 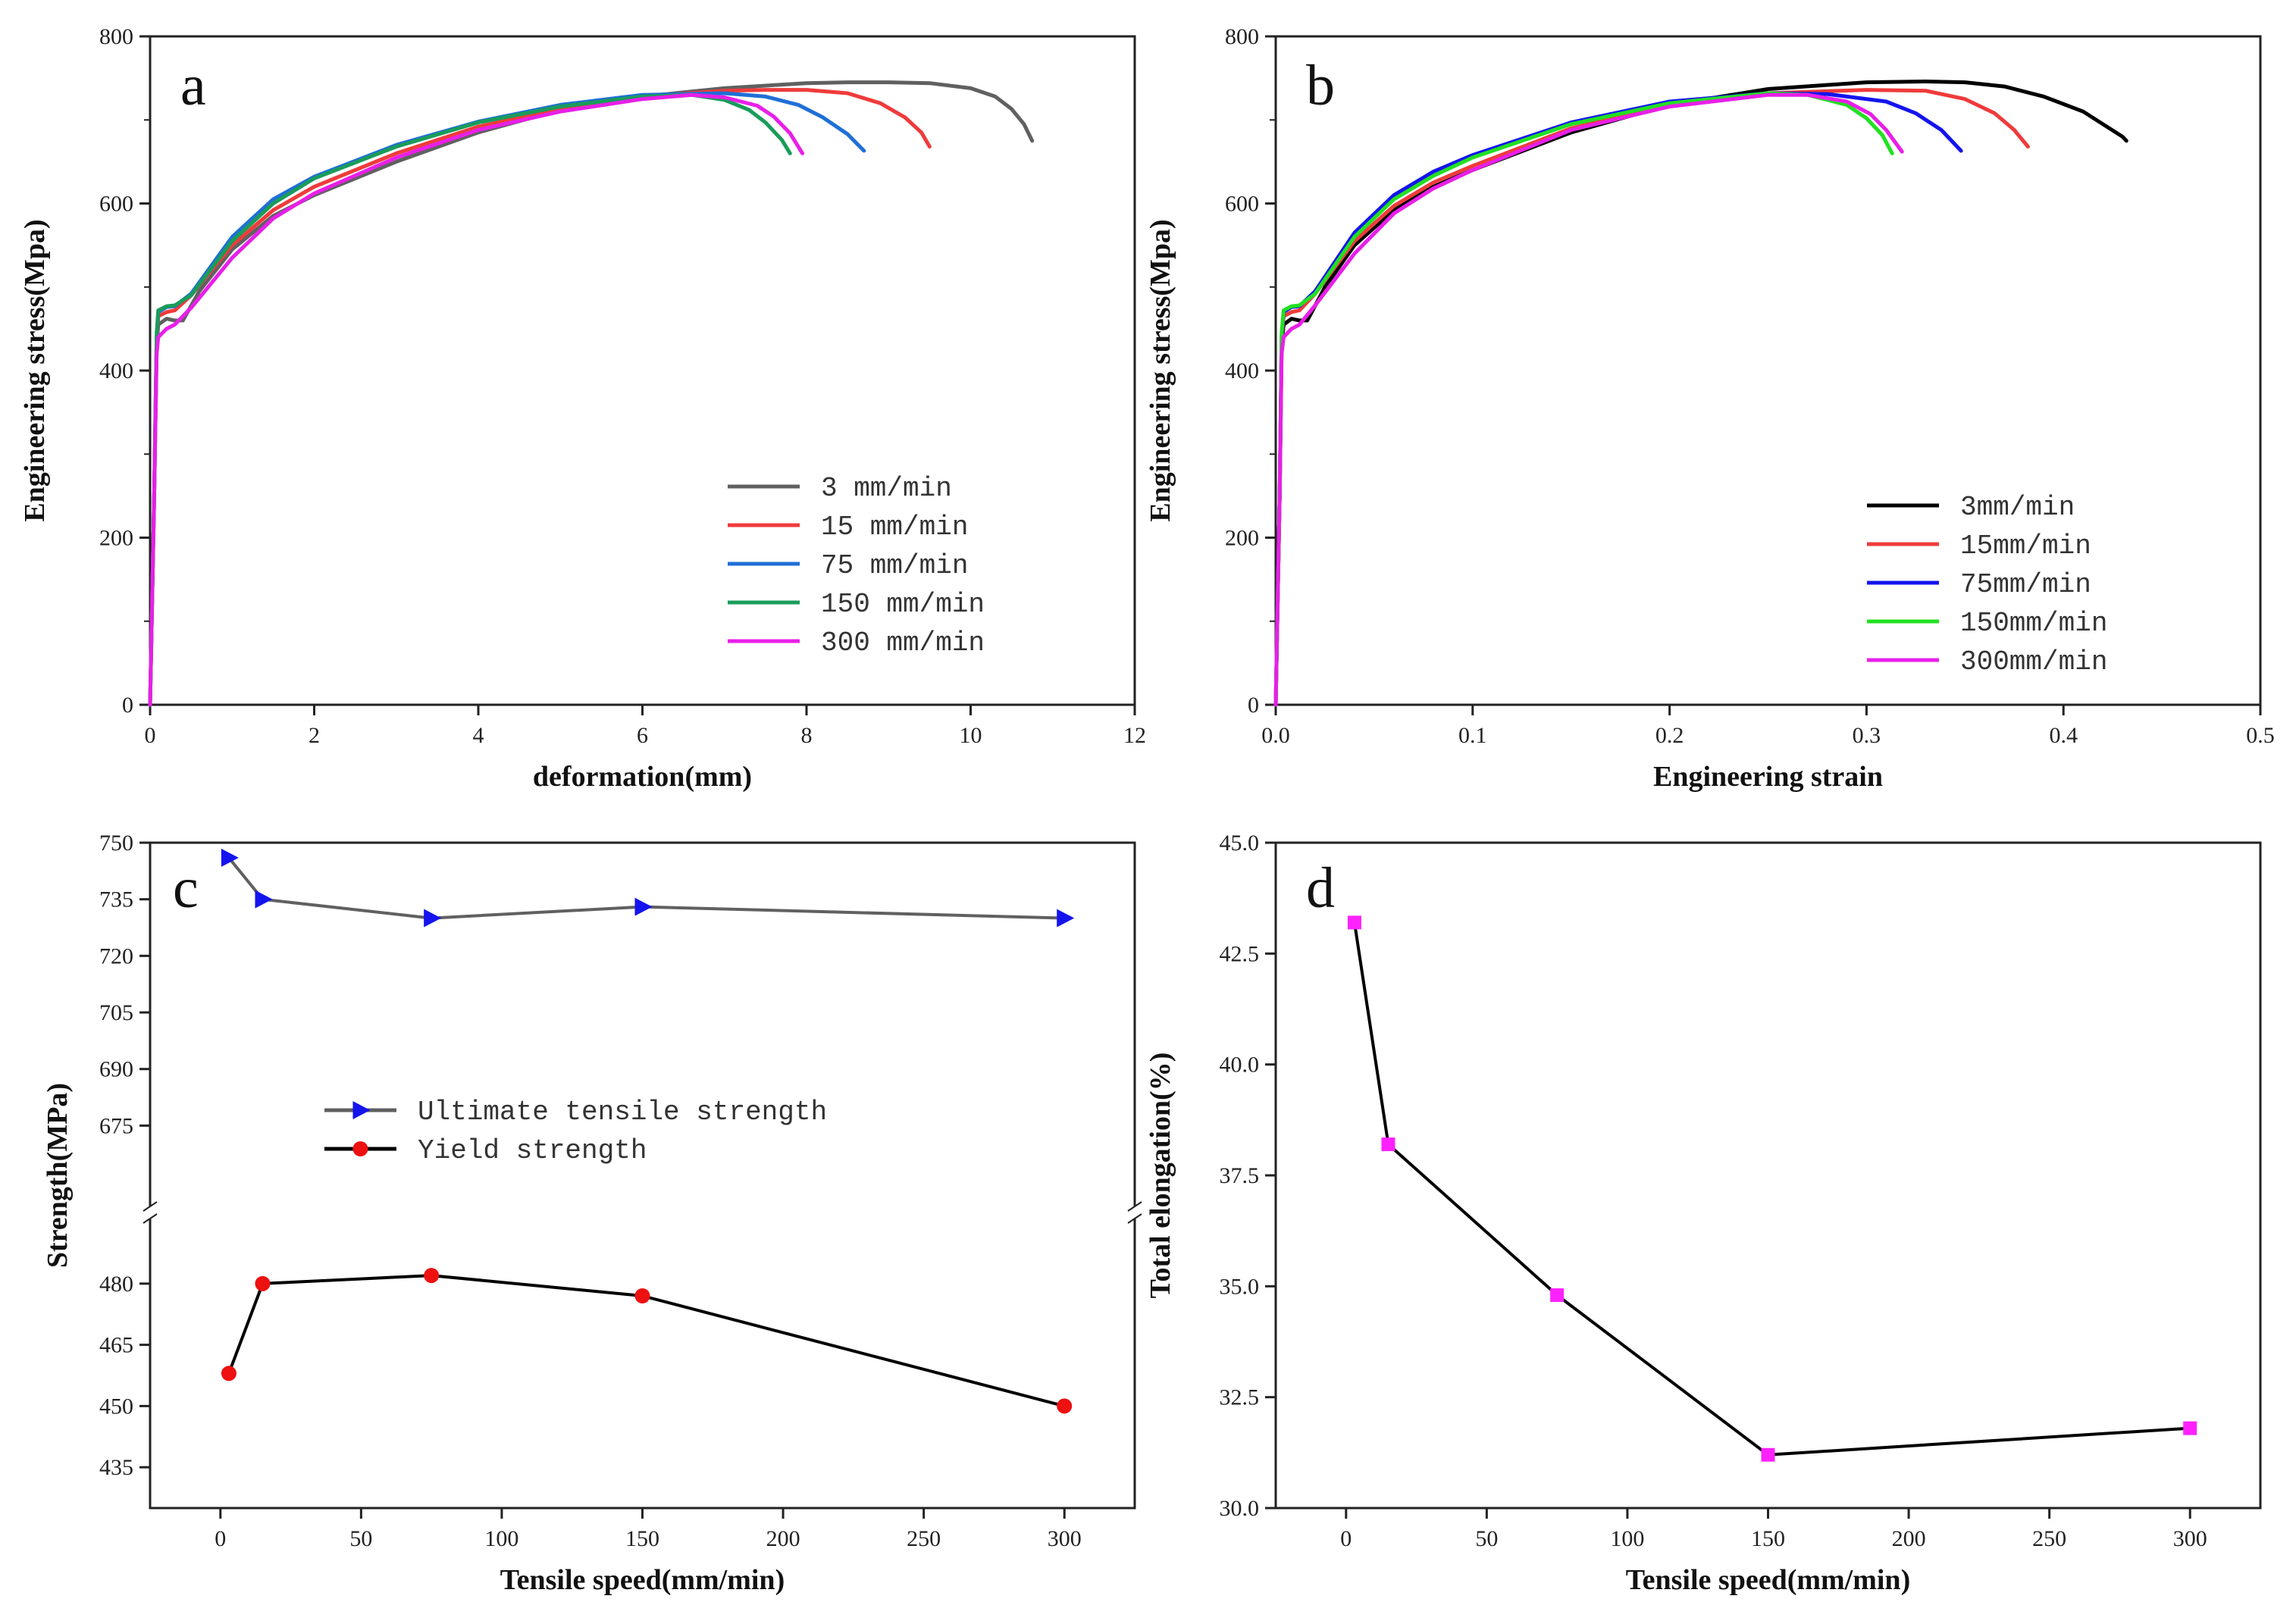 What do you see at coordinates (116, 36) in the screenshot?
I see `y-tick-label: 800` at bounding box center [116, 36].